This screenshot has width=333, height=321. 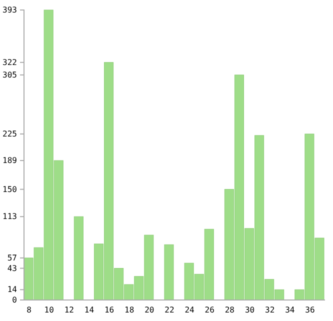 I want to click on y-tick-label: 393, so click(x=10, y=10).